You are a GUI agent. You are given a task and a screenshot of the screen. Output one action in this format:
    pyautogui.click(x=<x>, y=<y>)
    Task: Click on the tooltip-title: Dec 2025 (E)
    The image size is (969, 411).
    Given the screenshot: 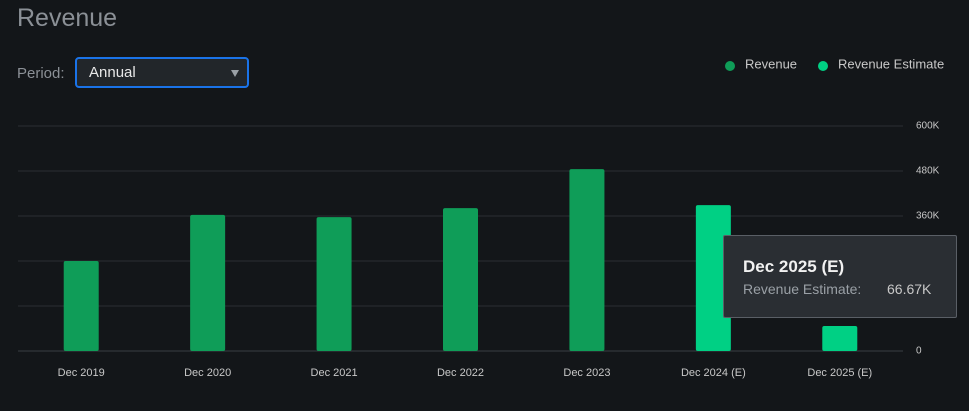 What is the action you would take?
    pyautogui.click(x=794, y=266)
    